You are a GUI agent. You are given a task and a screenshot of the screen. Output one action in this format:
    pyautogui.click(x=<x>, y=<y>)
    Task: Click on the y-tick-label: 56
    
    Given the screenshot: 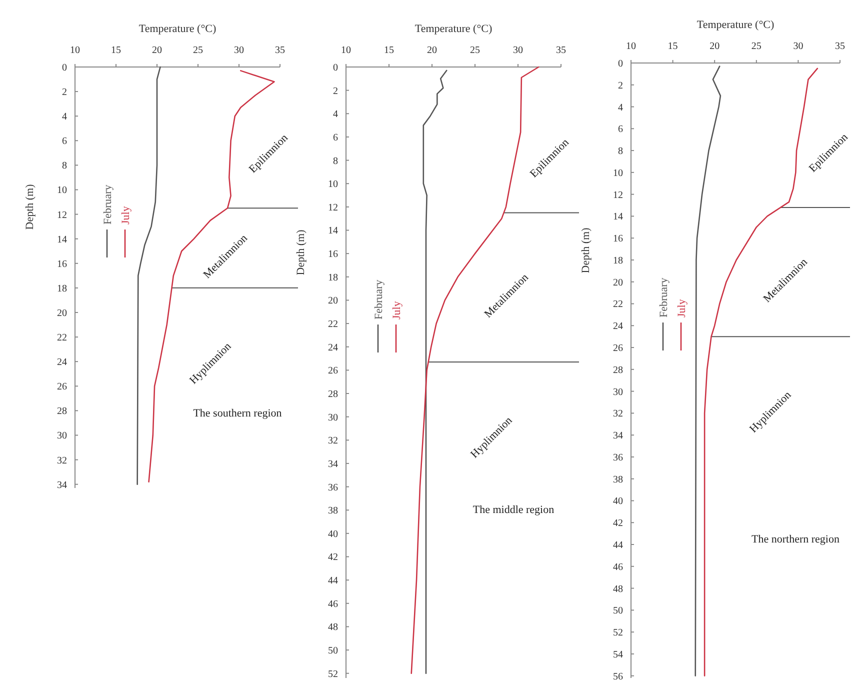 What is the action you would take?
    pyautogui.click(x=618, y=676)
    